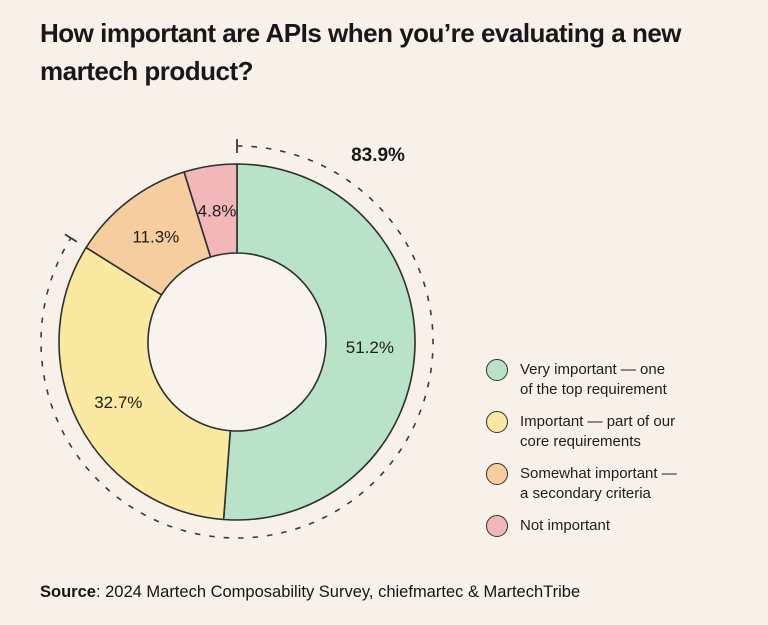 The height and width of the screenshot is (625, 768). I want to click on donut-slice-very-important, so click(319, 342).